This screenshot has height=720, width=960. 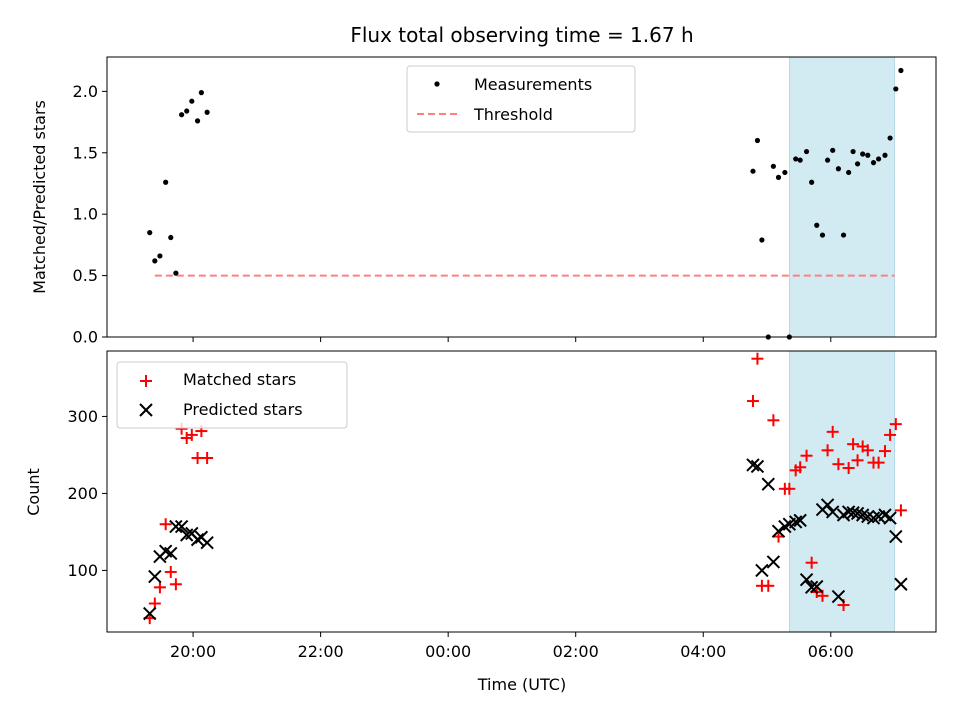 I want to click on bottom-y-tick-label: 100, so click(x=82, y=570).